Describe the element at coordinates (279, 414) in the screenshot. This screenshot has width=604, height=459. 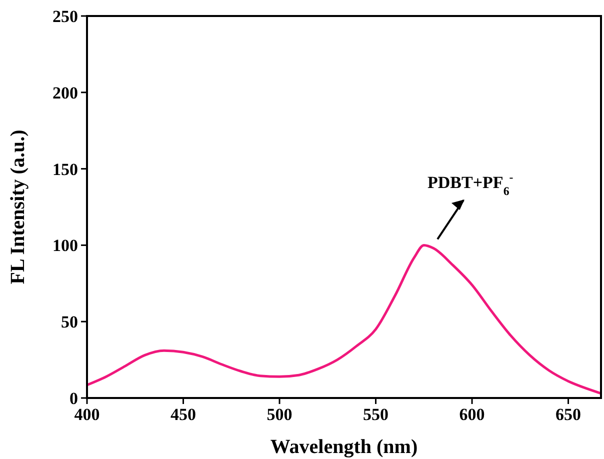
I see `x-tick-label: 500` at that location.